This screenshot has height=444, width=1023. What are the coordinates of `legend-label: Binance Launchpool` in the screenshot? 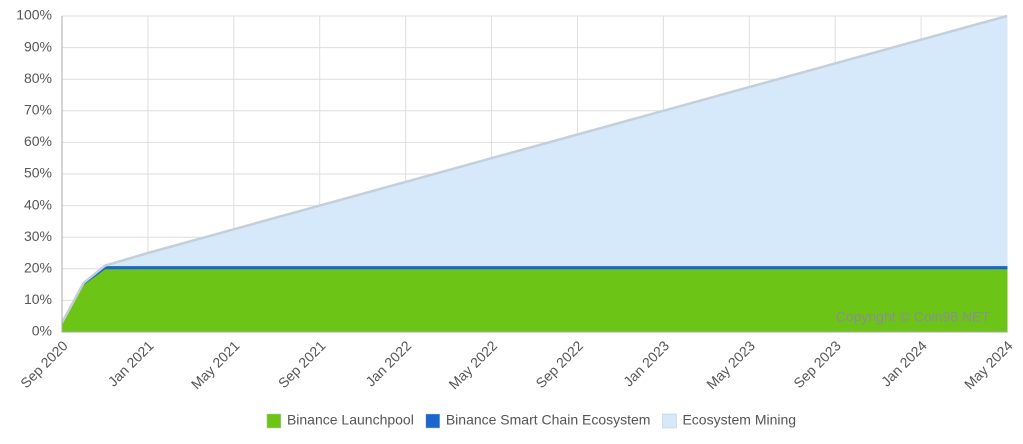 It's located at (350, 420).